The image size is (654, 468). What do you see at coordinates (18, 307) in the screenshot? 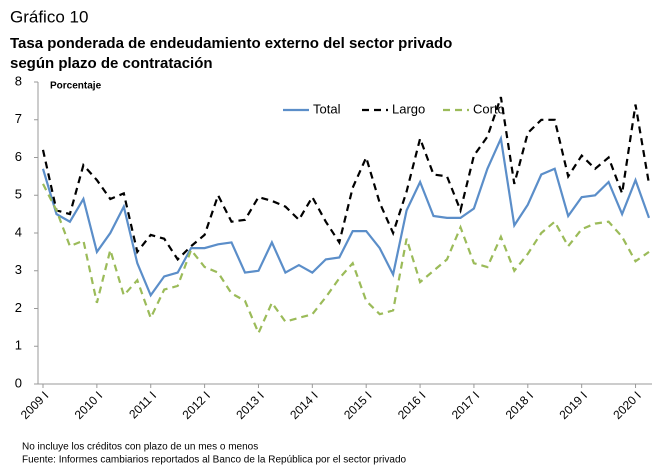
I see `y-tick-label: 2` at bounding box center [18, 307].